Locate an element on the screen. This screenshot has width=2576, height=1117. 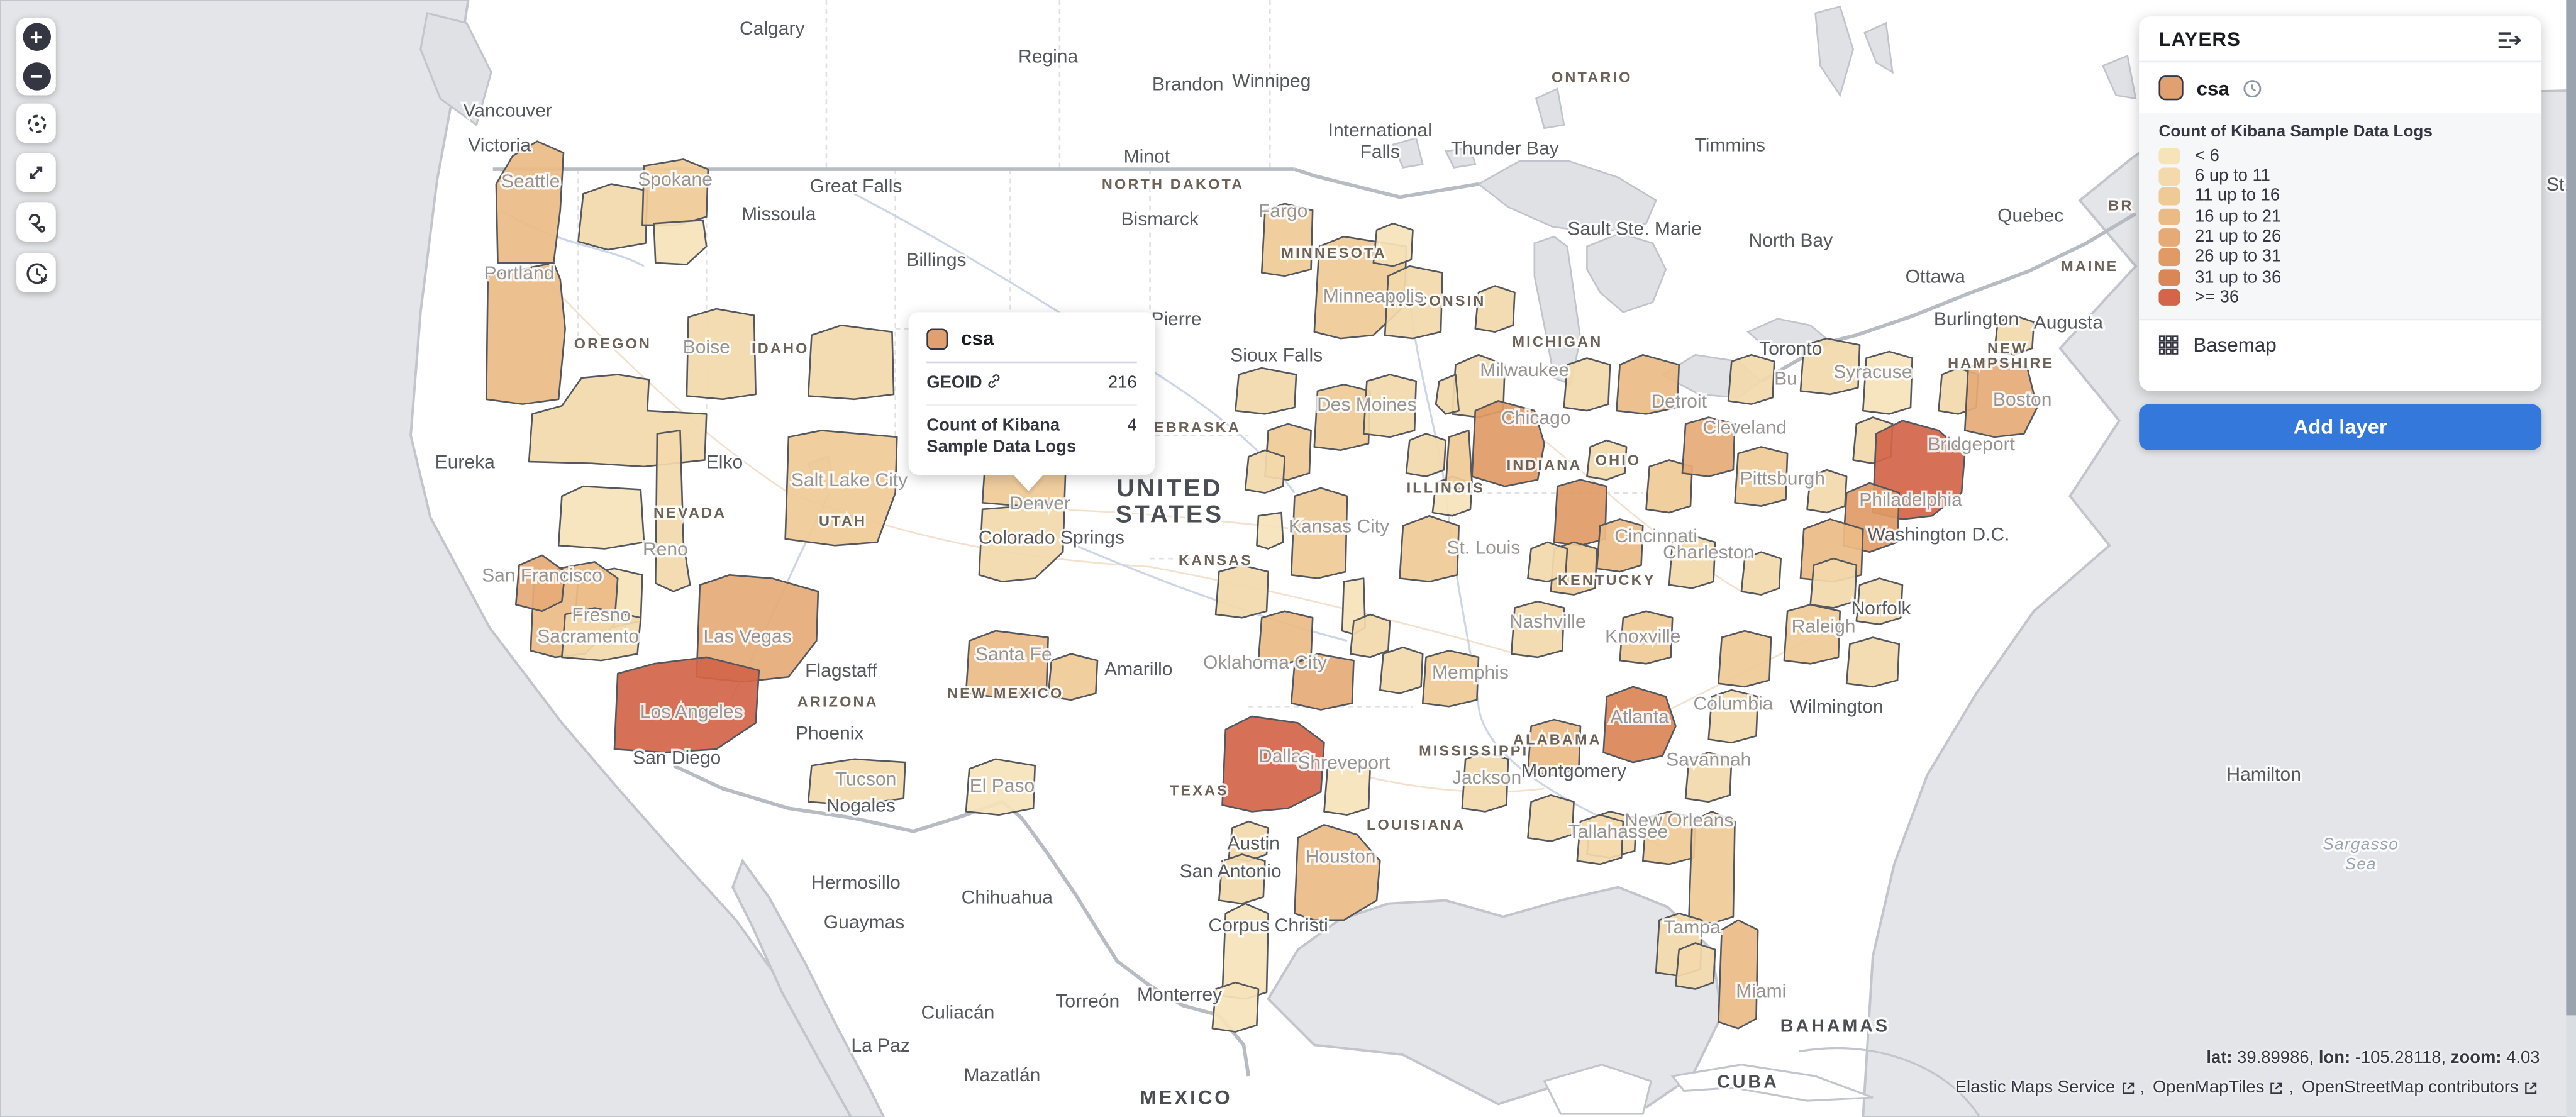
layer-row-csa: csa is located at coordinates (2340, 88).